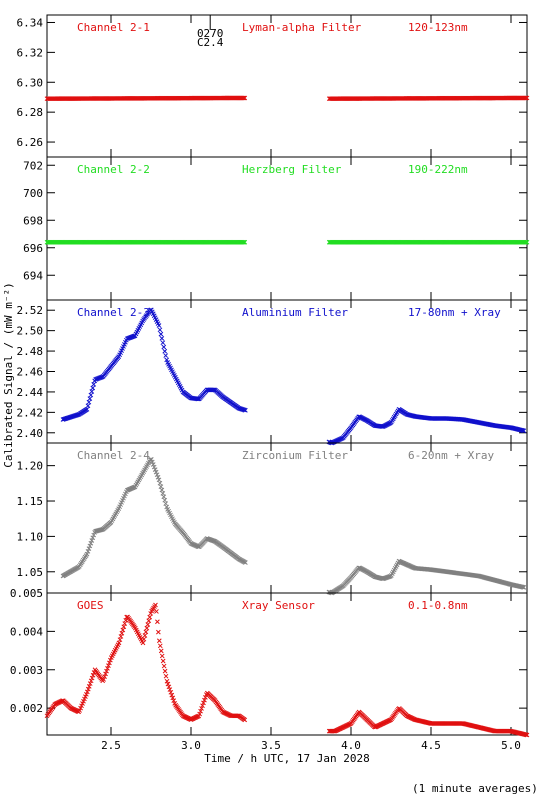 This screenshot has width=550, height=800. I want to click on y-tick-label: 698, so click(33, 220).